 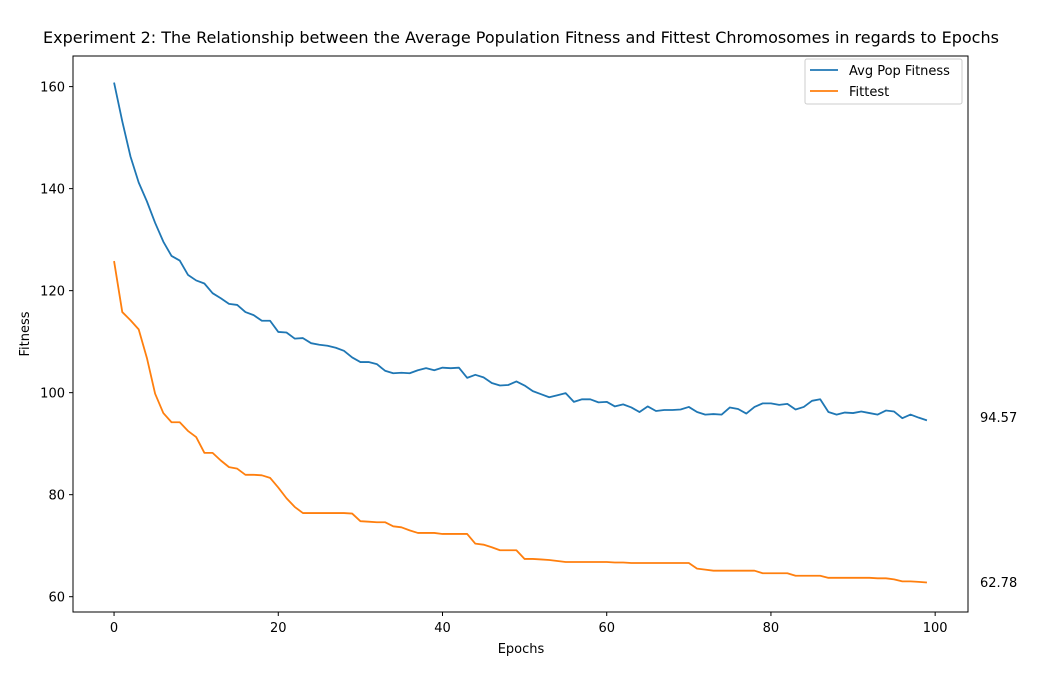 I want to click on x-axis-label: Epochs, so click(x=521, y=649).